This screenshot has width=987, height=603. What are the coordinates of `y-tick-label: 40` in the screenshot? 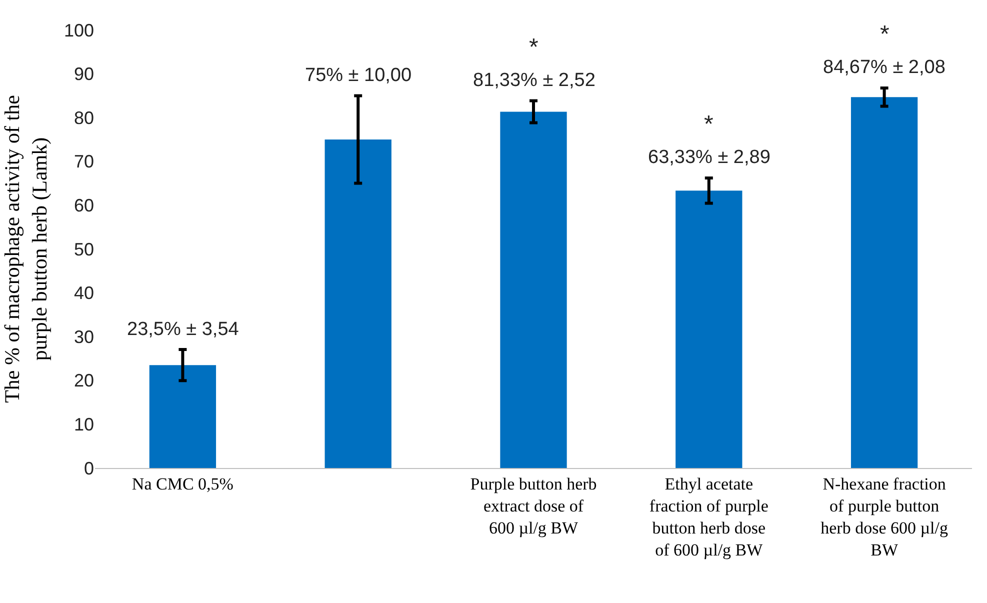 It's located at (84, 293).